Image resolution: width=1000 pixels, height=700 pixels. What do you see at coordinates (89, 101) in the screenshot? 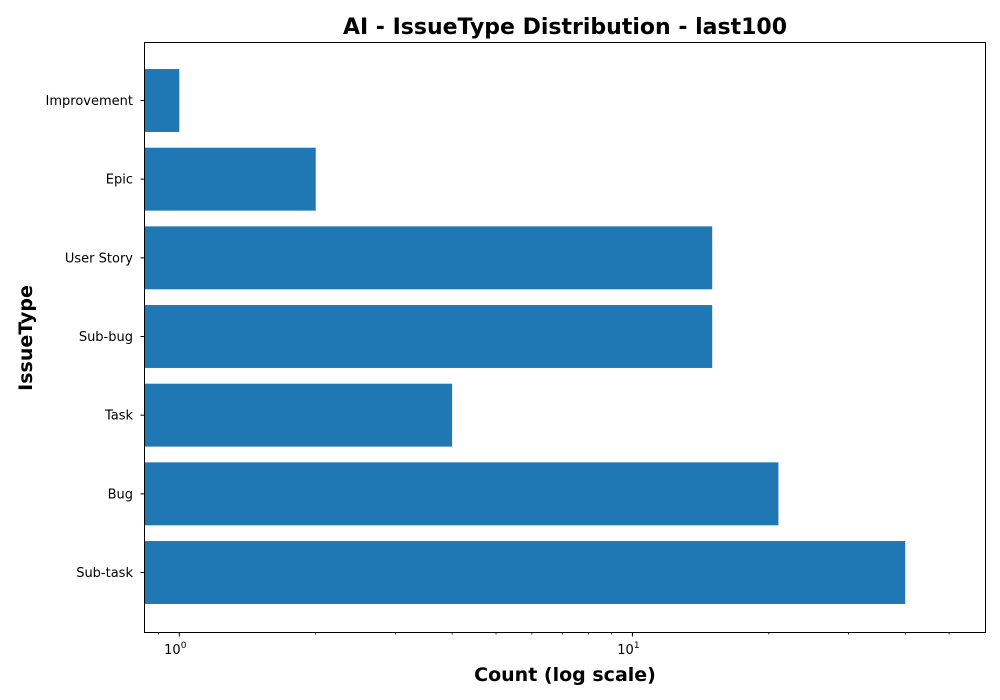
I see `y-tick-label: Improvement` at bounding box center [89, 101].